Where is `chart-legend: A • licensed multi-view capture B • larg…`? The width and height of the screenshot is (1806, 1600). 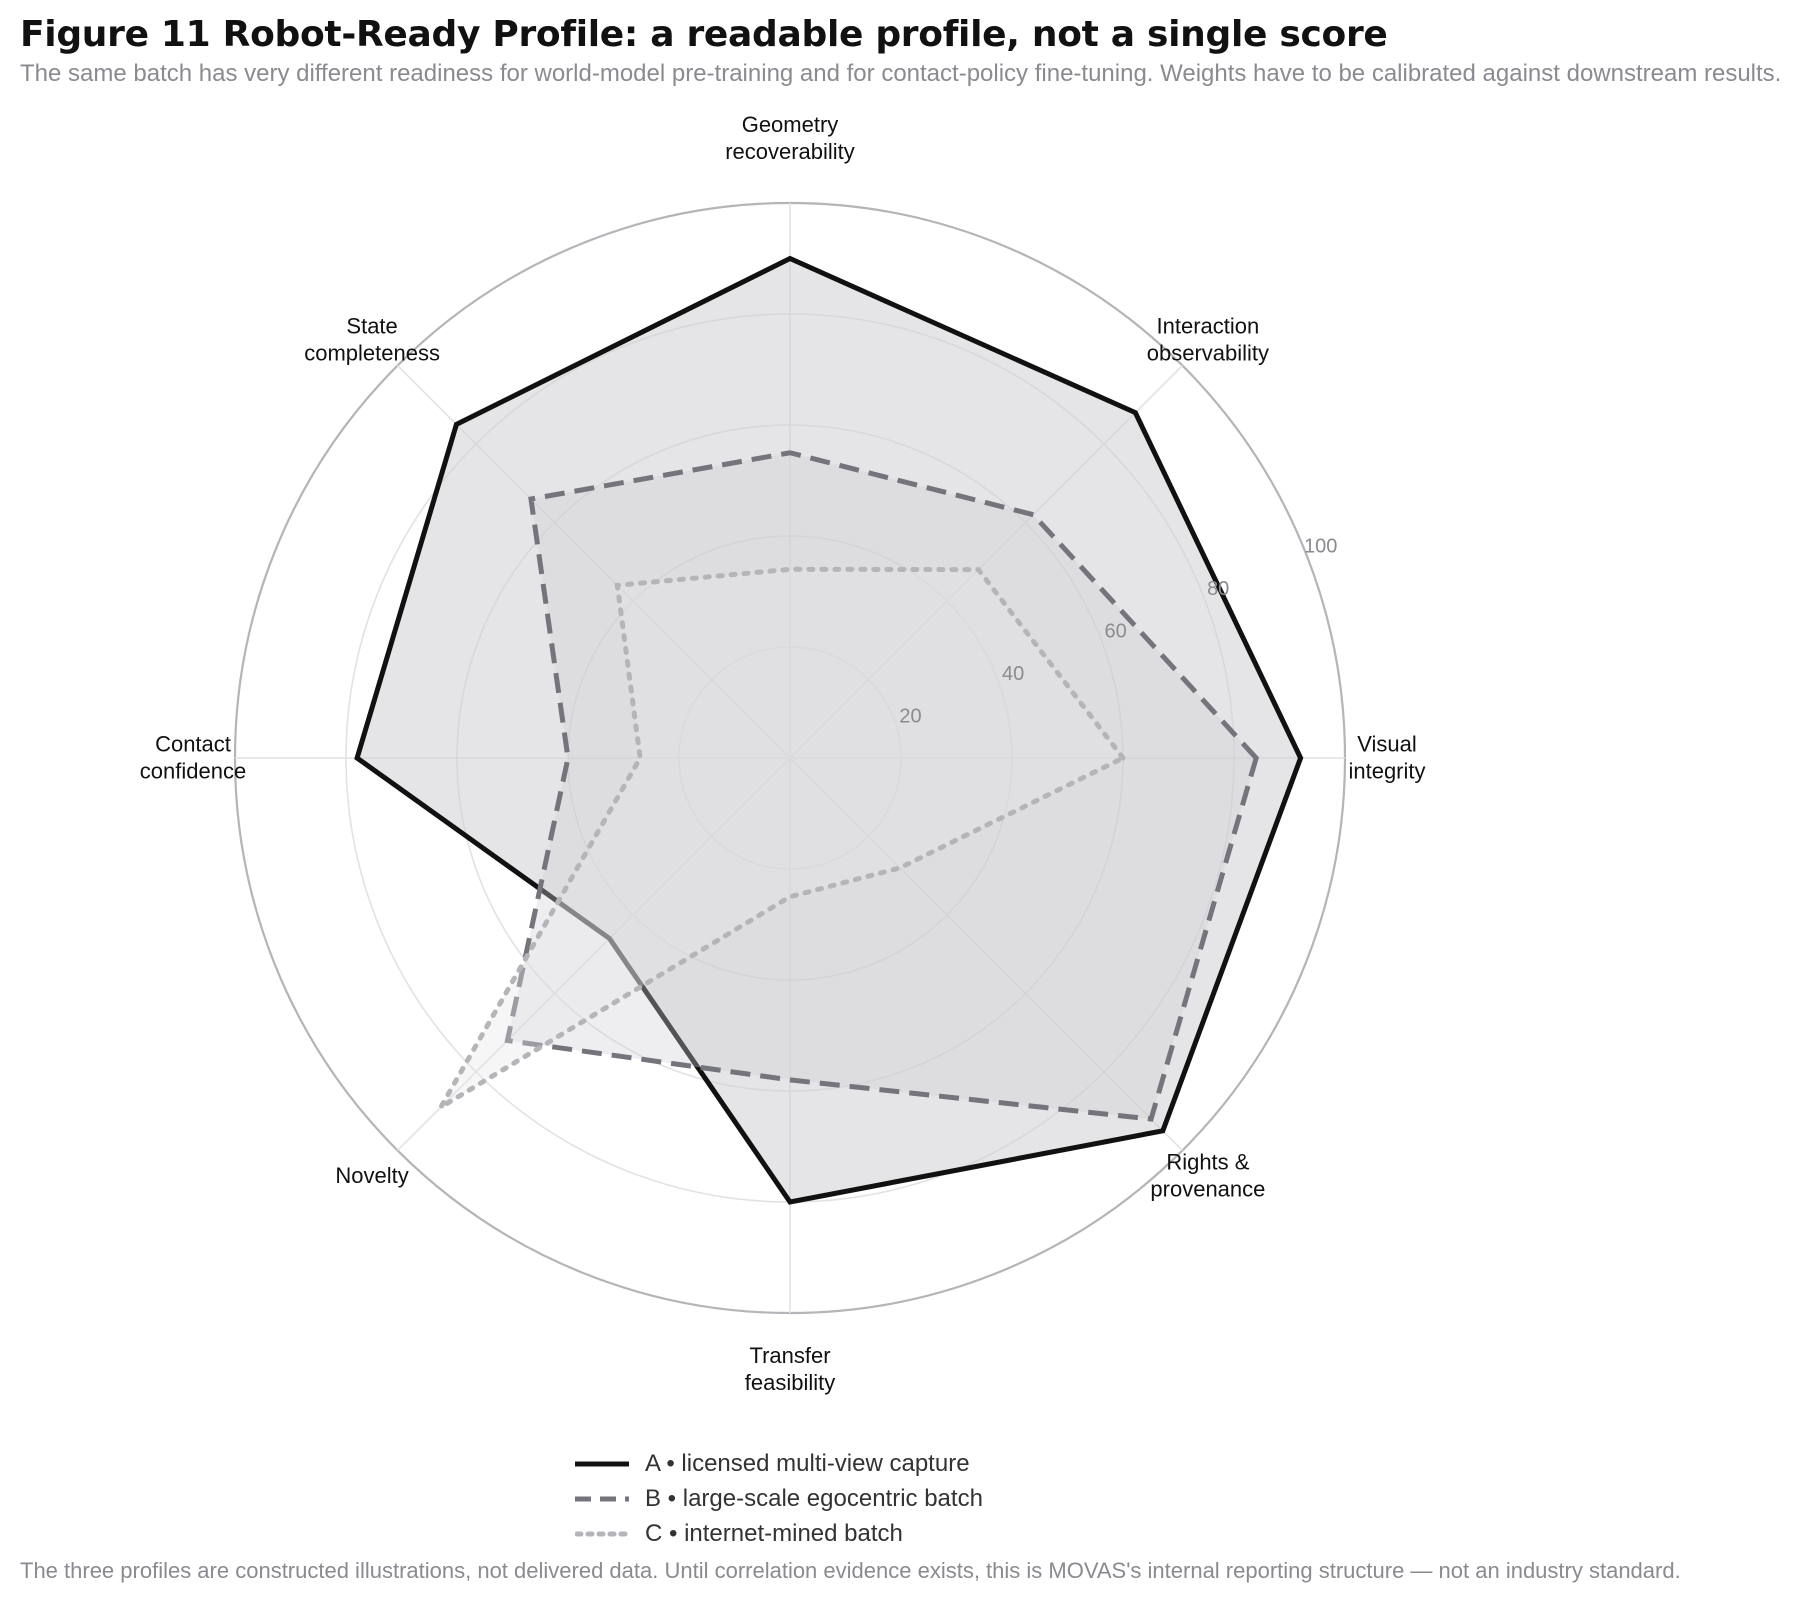 chart-legend: A • licensed multi-view capture B • larg… is located at coordinates (779, 1498).